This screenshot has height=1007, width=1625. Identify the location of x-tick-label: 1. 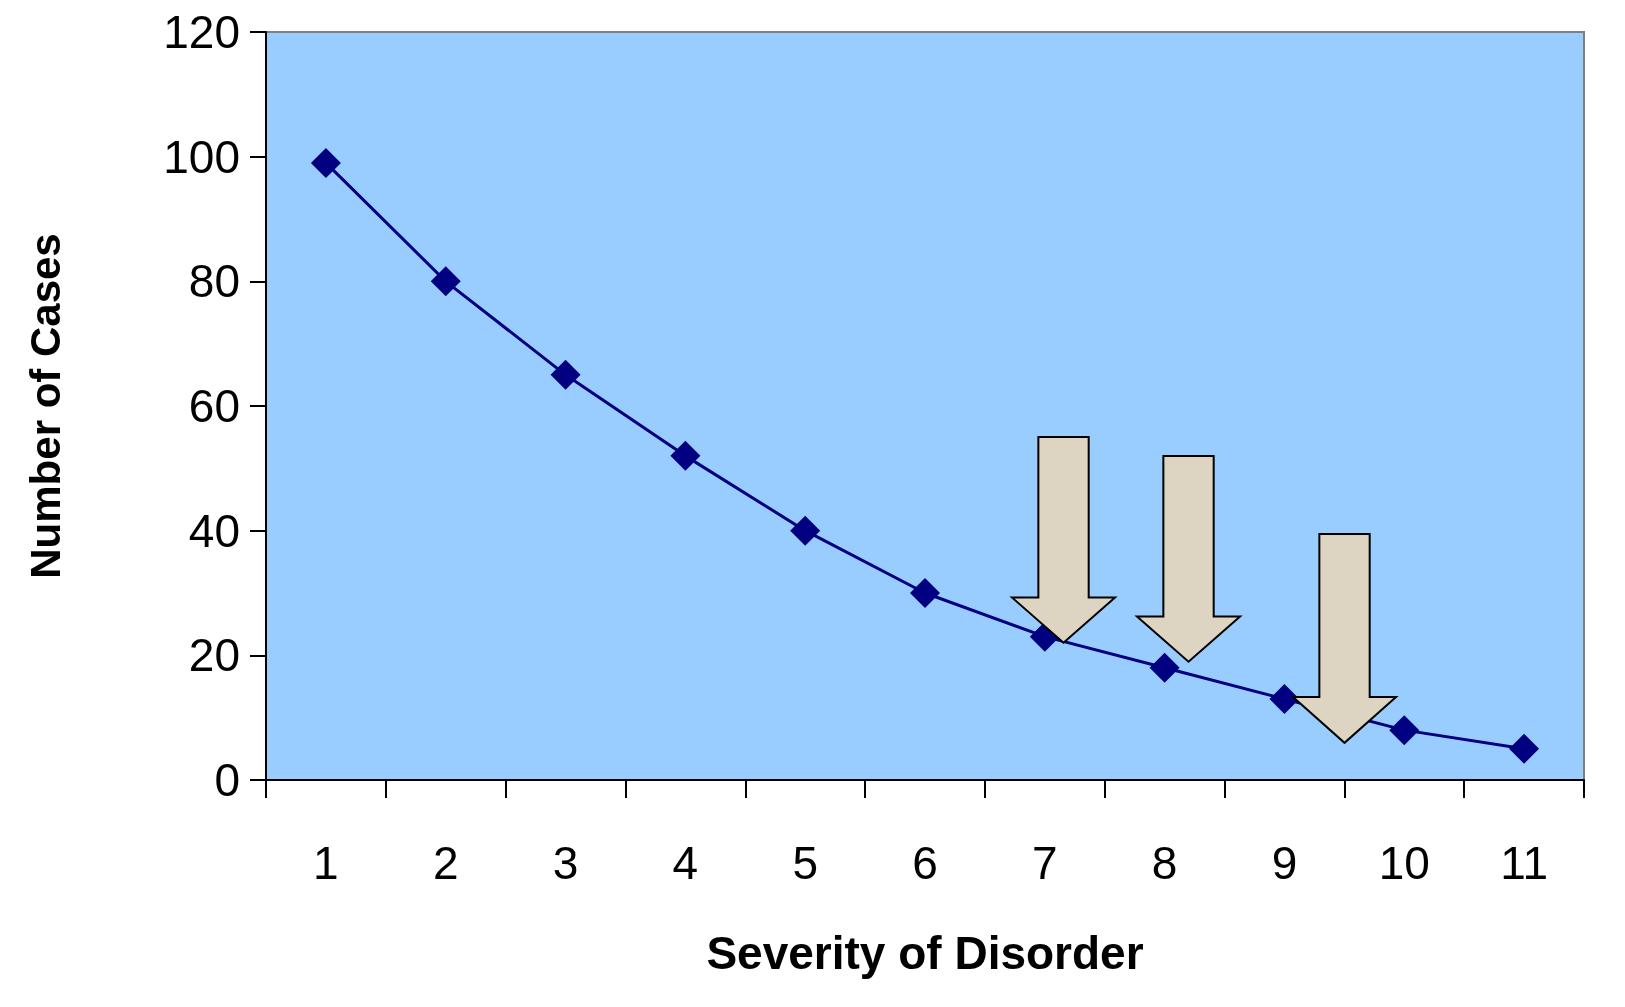
(326, 863).